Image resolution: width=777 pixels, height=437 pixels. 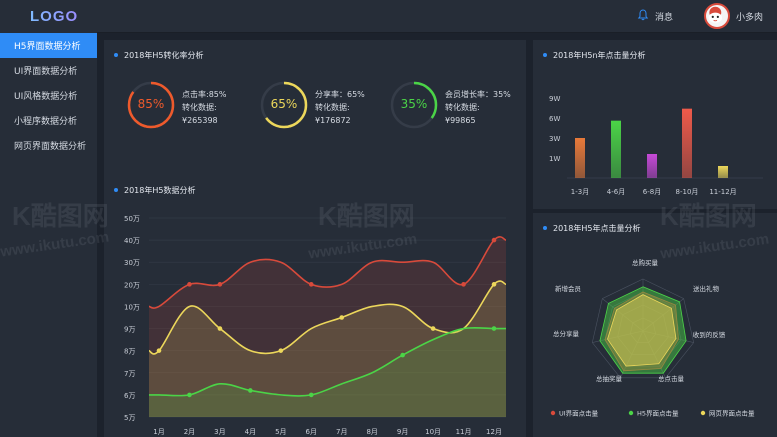 What do you see at coordinates (402, 432) in the screenshot?
I see `x-tick-label: 9月` at bounding box center [402, 432].